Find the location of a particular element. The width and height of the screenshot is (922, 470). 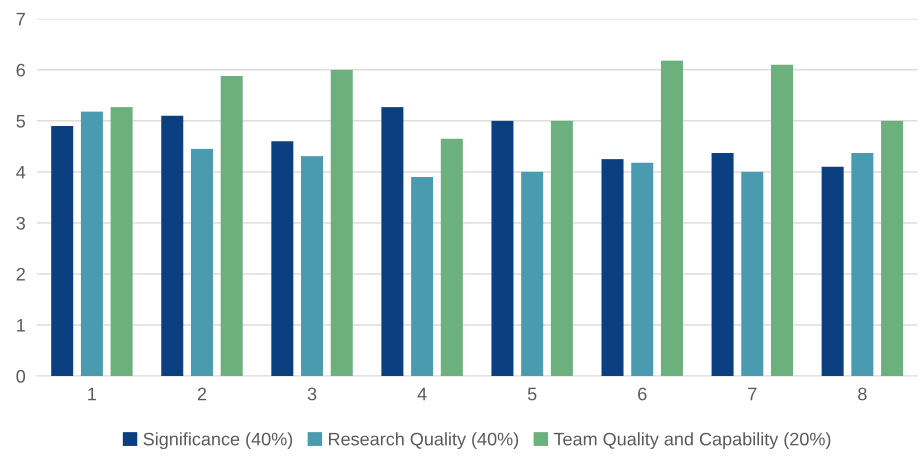

x-tick-label: 3 is located at coordinates (312, 394).